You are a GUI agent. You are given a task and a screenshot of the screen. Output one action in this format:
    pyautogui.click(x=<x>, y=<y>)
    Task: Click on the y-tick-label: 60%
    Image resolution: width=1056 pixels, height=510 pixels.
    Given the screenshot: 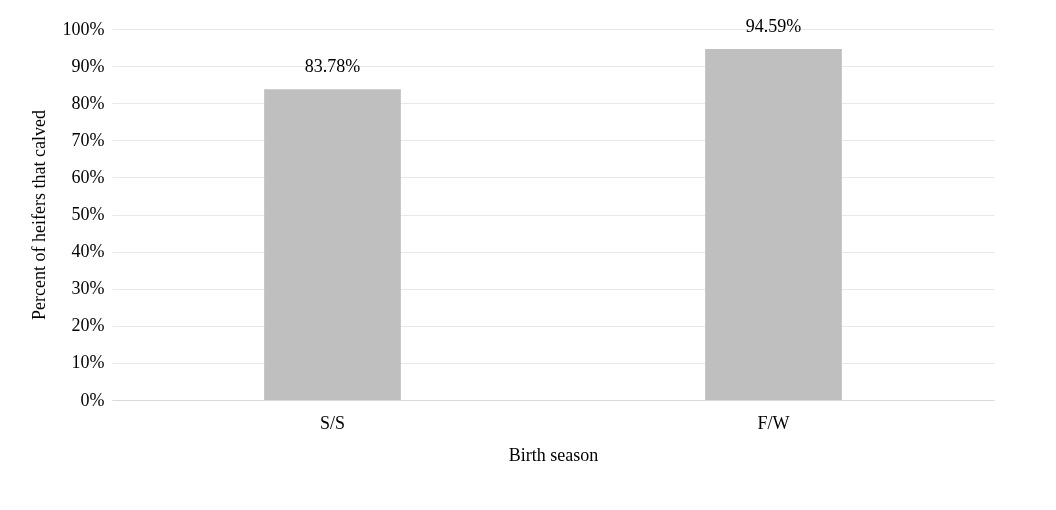 What is the action you would take?
    pyautogui.click(x=88, y=176)
    